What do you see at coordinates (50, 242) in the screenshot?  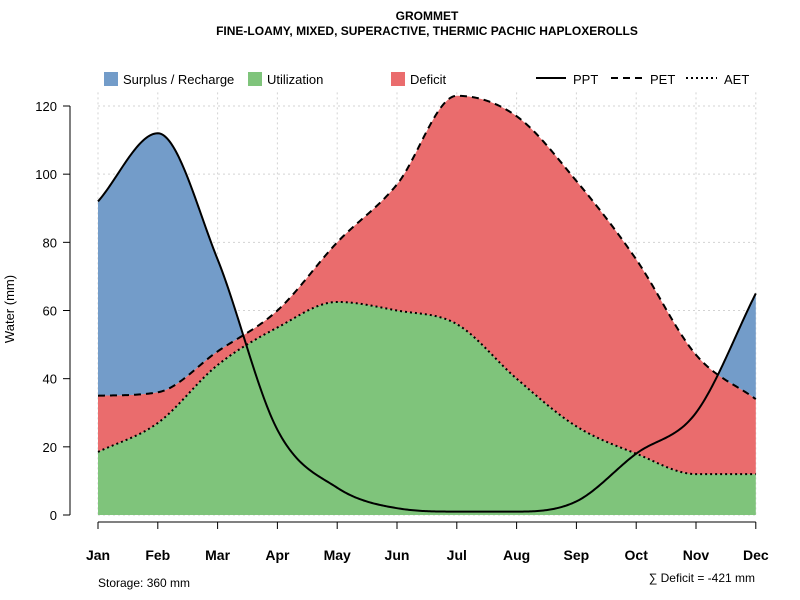 I see `y-tick-label: 80` at bounding box center [50, 242].